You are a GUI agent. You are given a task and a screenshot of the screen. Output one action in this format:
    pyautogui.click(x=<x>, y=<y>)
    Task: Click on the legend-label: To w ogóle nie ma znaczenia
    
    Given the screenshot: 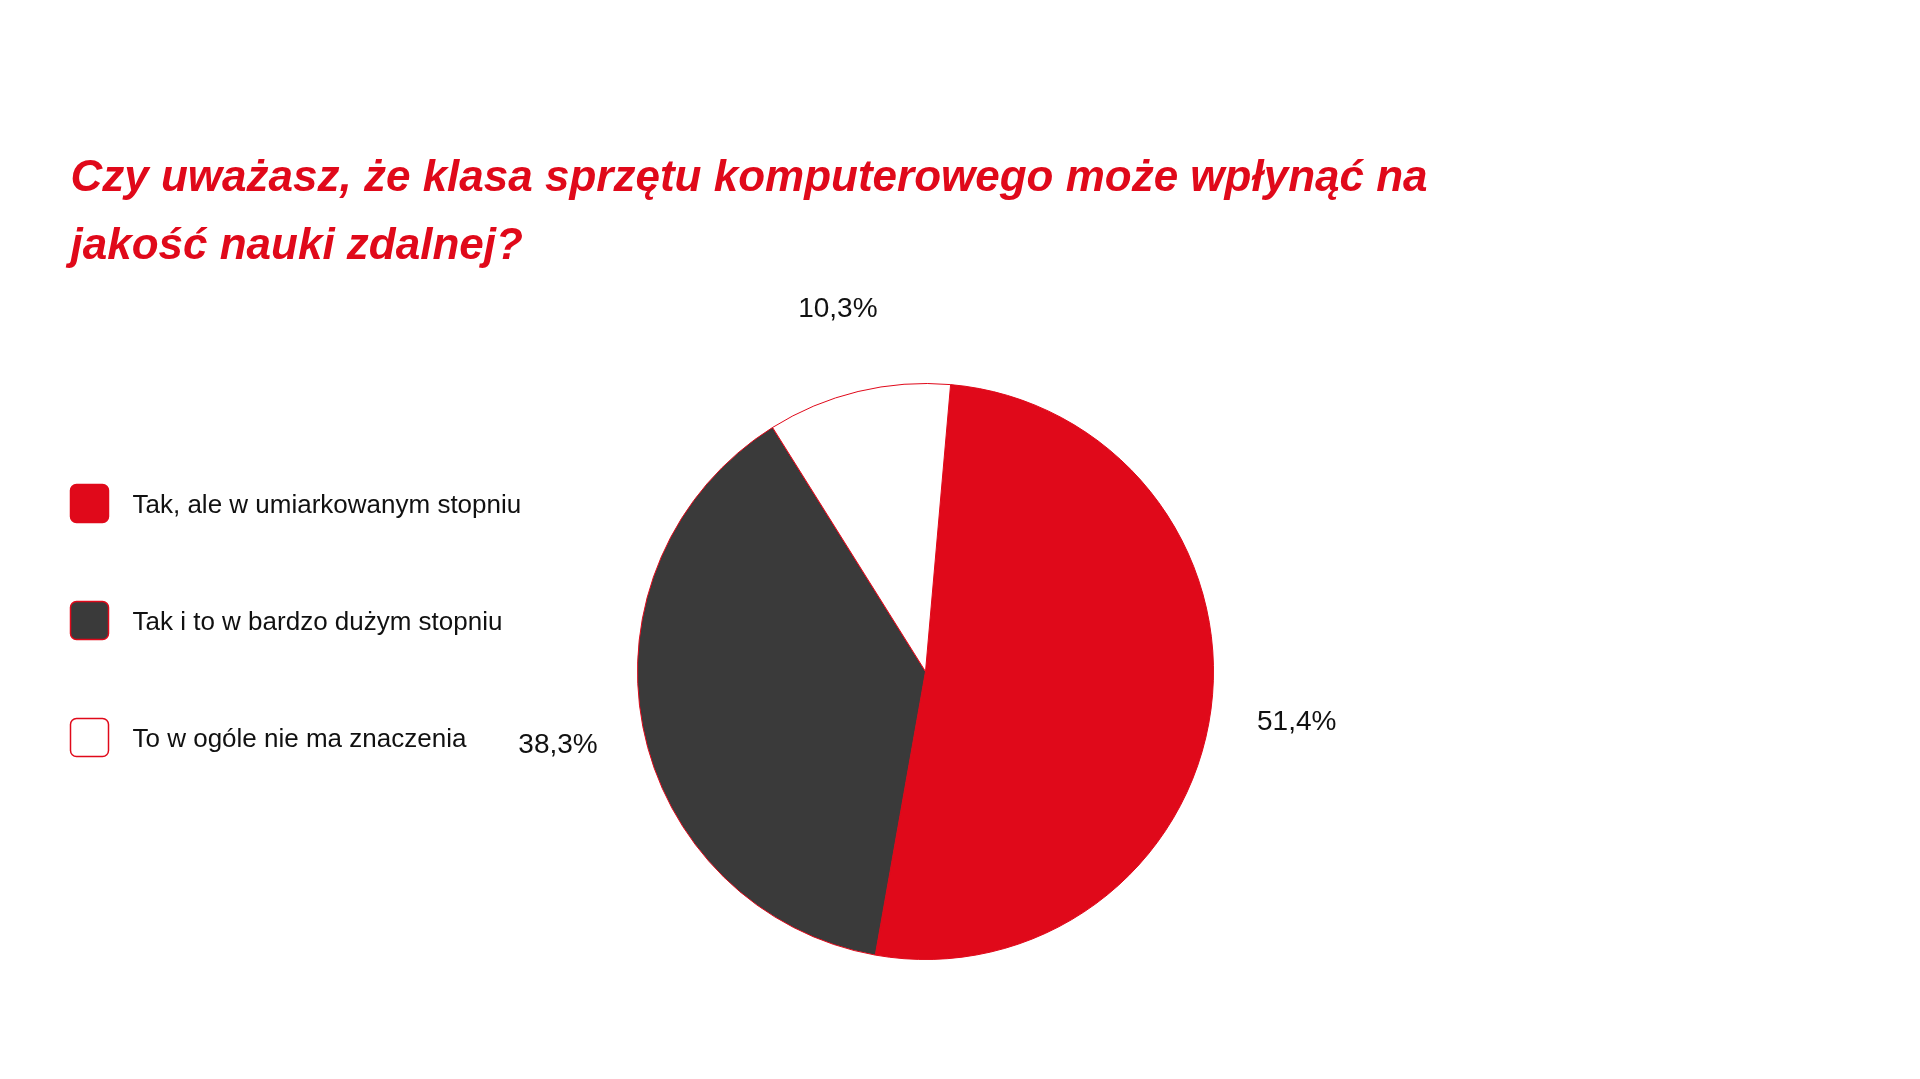 What is the action you would take?
    pyautogui.click(x=299, y=737)
    